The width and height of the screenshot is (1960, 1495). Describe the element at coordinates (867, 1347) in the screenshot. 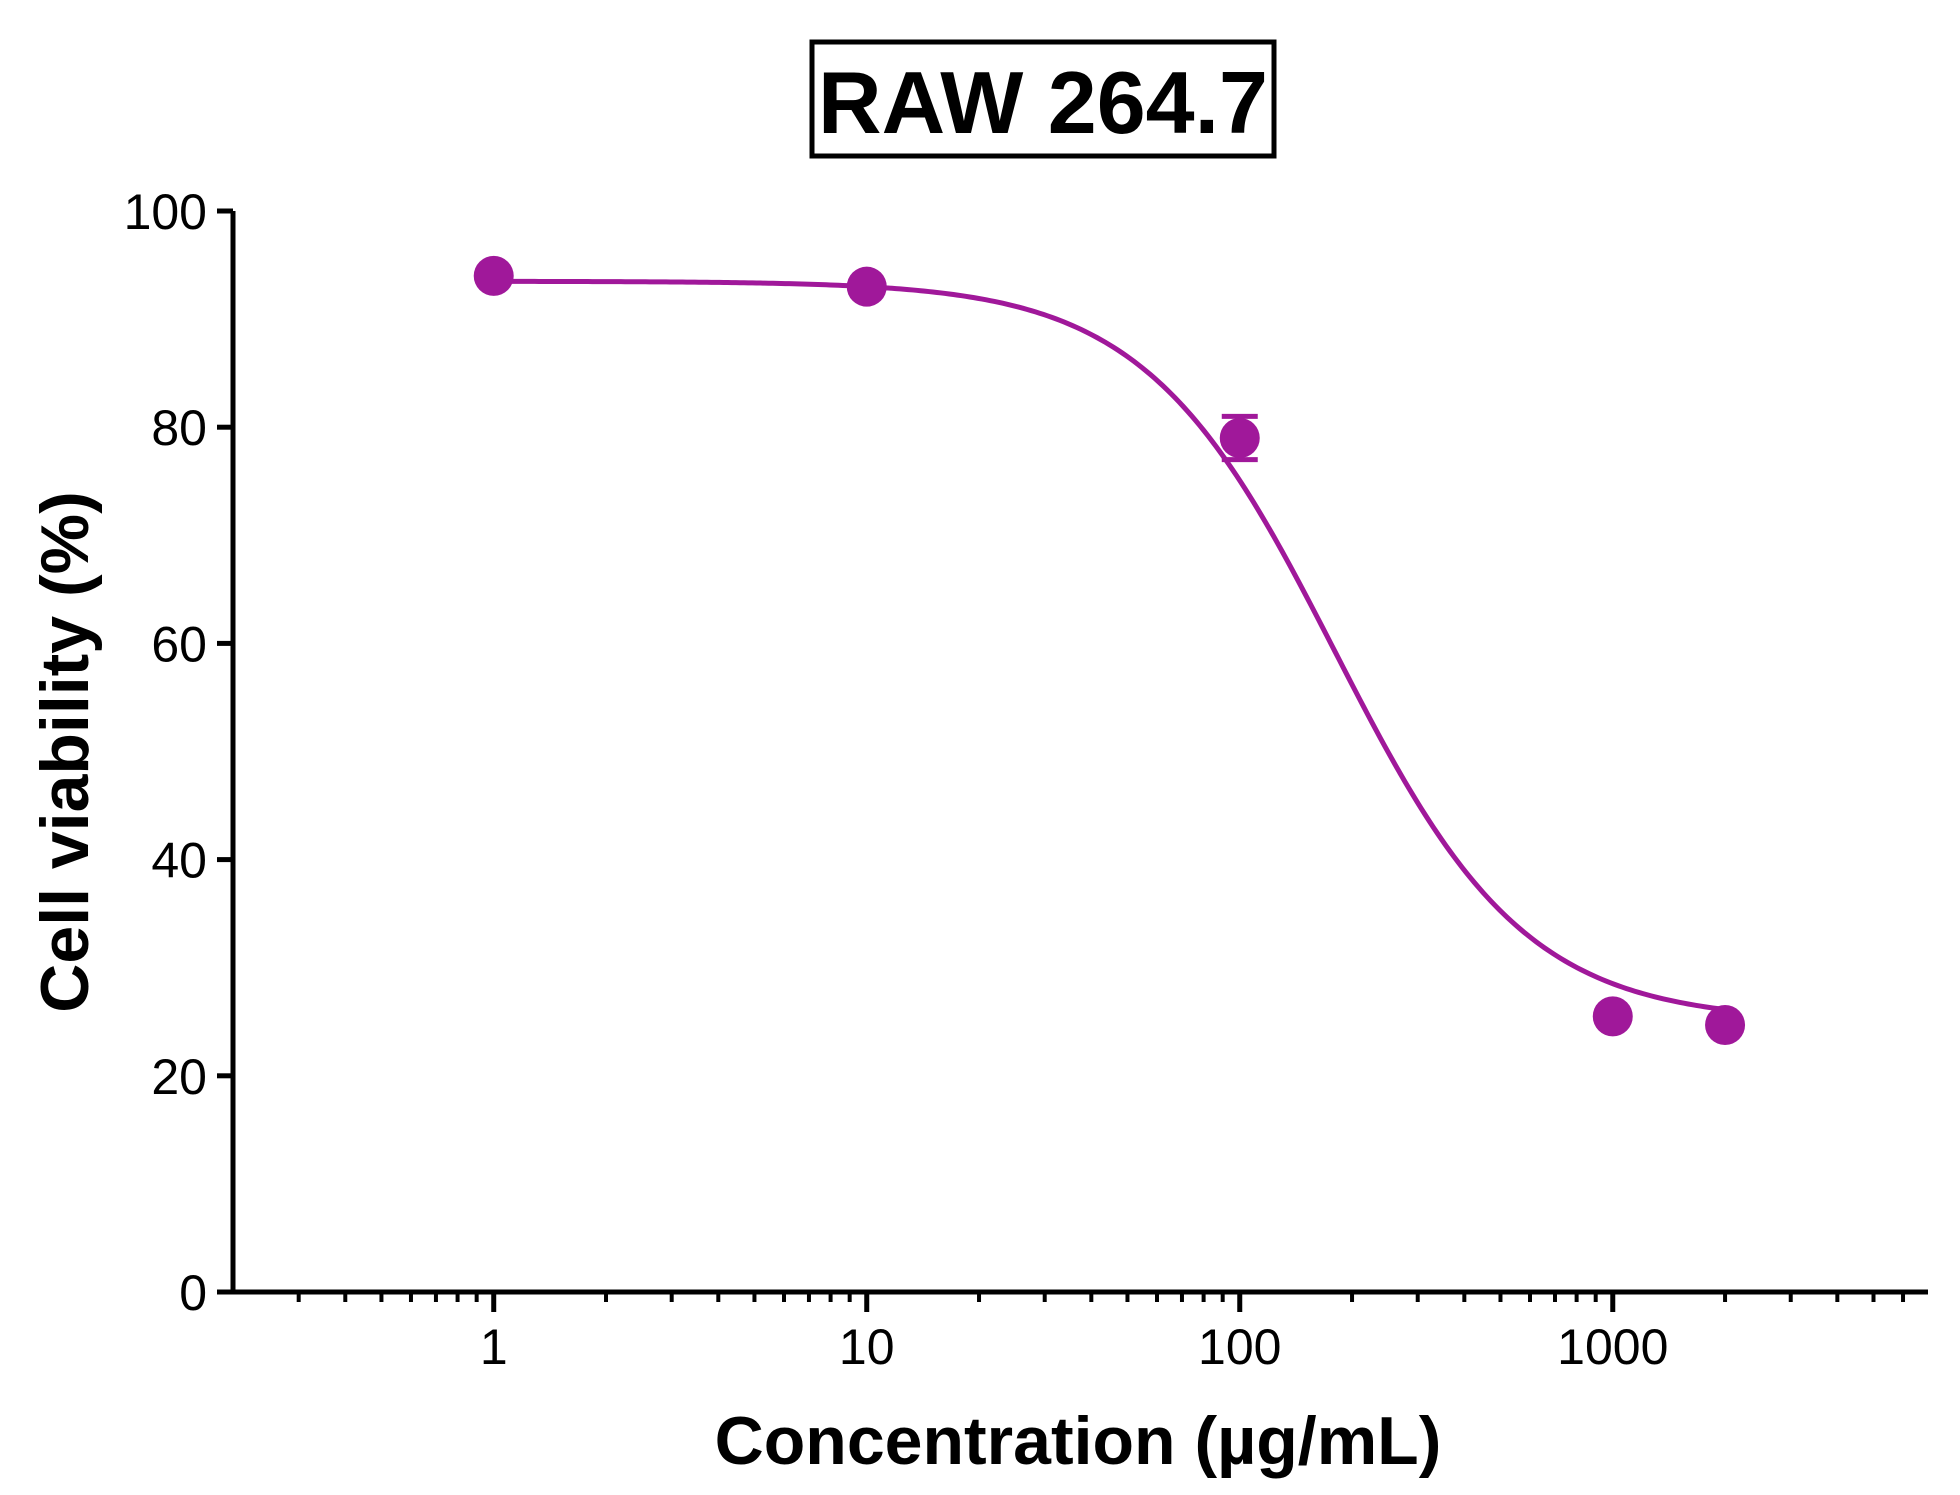

I see `x-tick-label: 10` at that location.